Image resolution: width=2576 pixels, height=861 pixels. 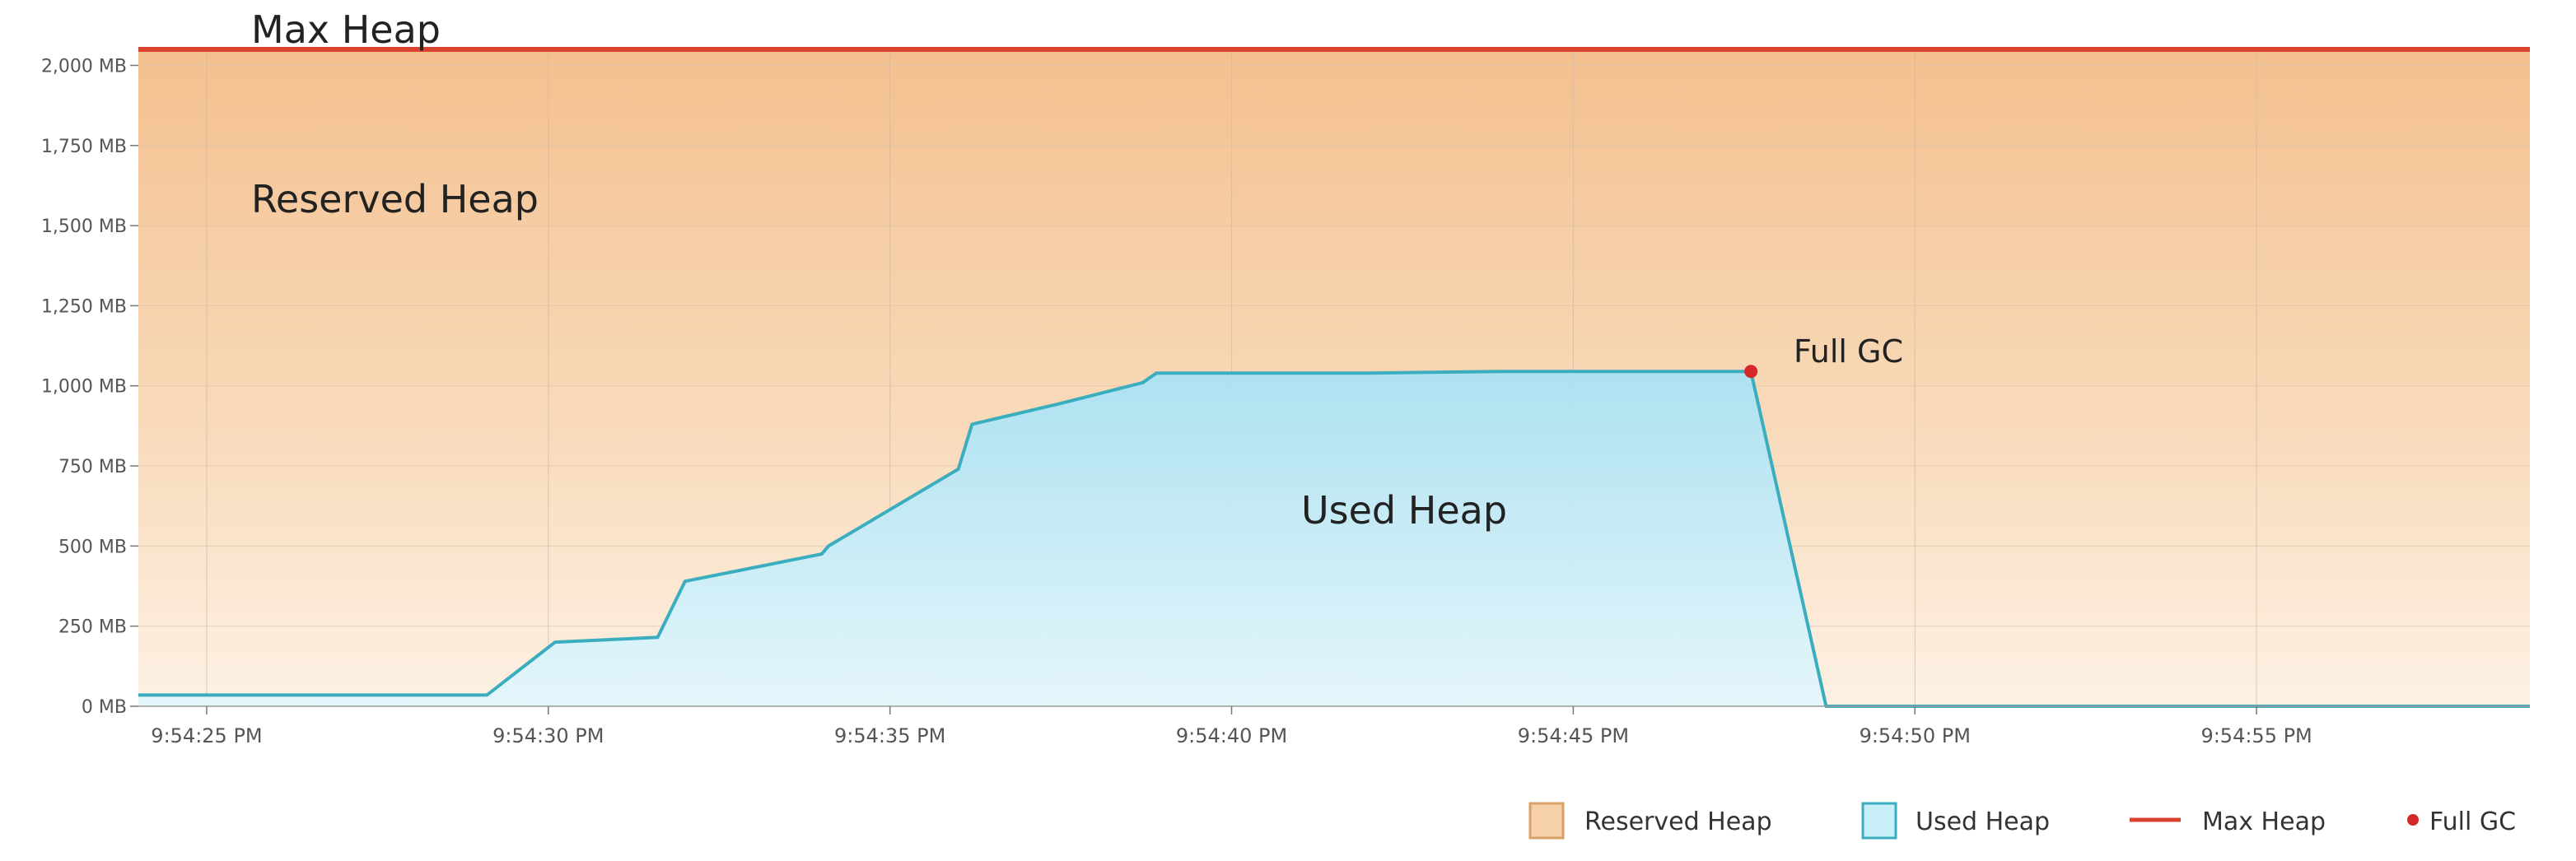 What do you see at coordinates (2264, 821) in the screenshot?
I see `legend-label-max-heap: Max Heap` at bounding box center [2264, 821].